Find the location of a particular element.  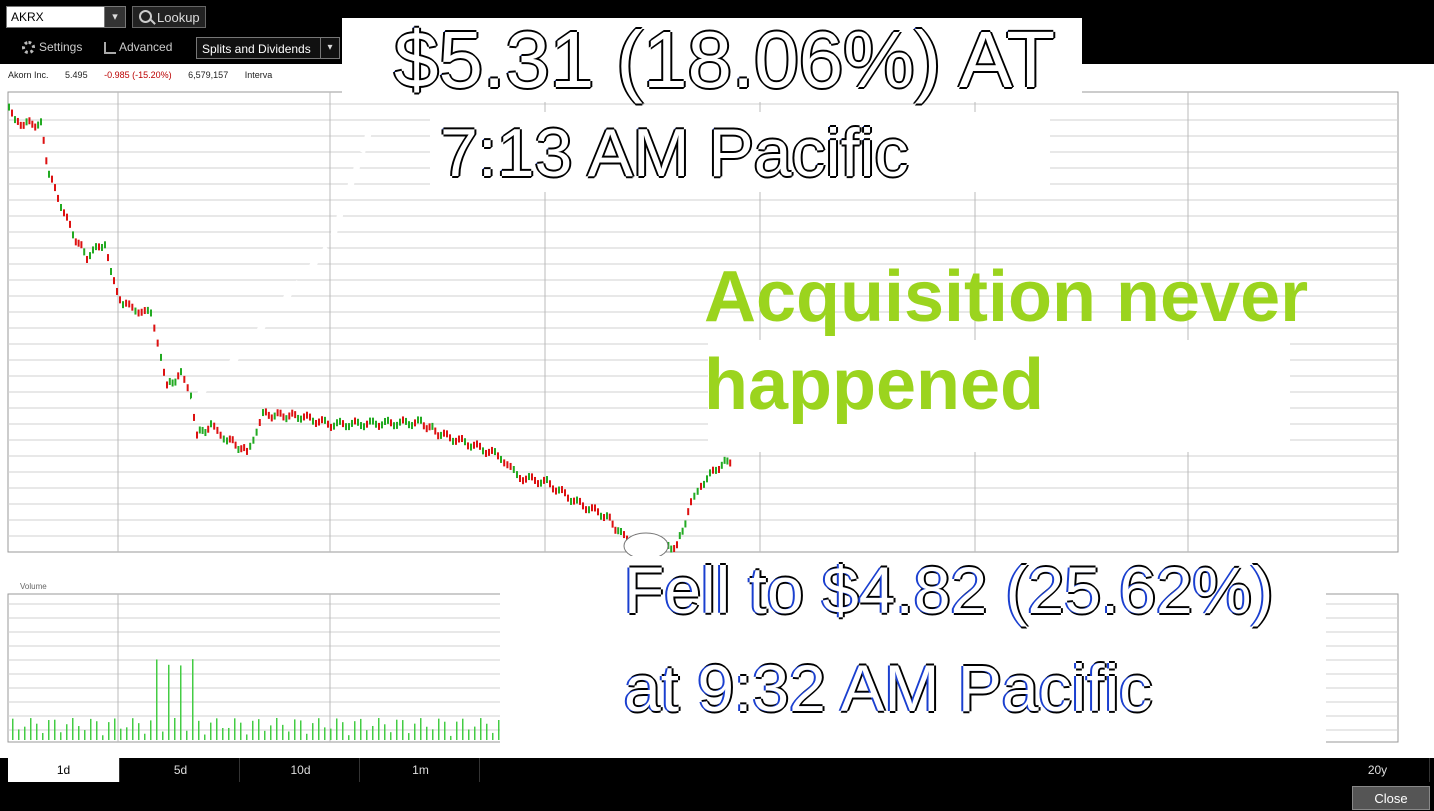

range-10d: 10d is located at coordinates (301, 770).